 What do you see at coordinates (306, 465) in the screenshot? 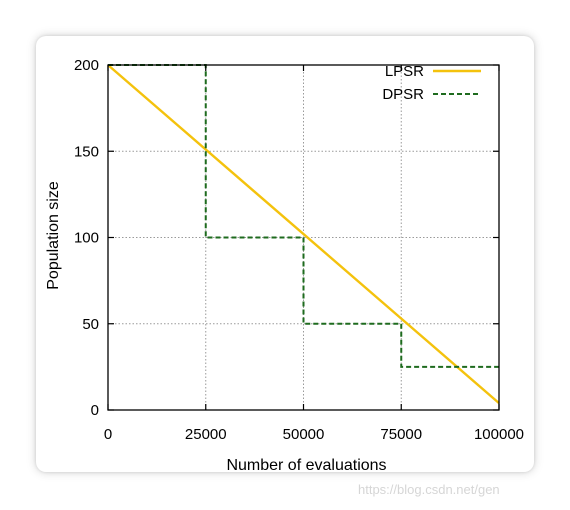
I see `x-axis-title: Number of evaluations` at bounding box center [306, 465].